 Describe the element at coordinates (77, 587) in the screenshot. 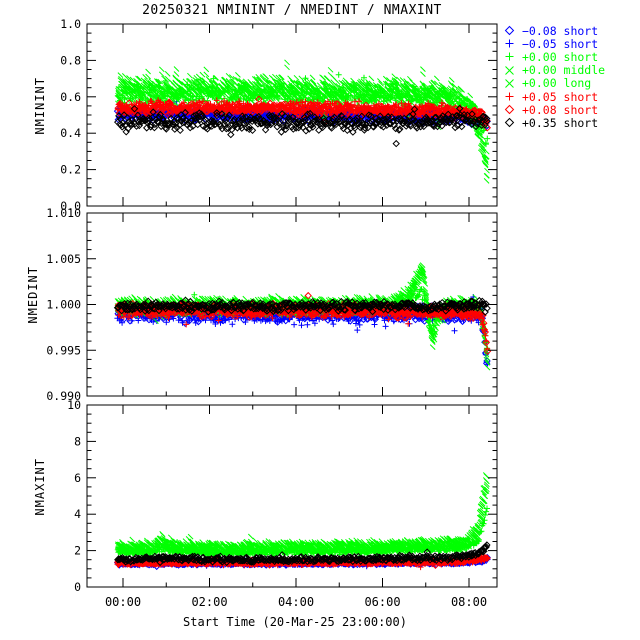

I see `y-tick-label: 0` at that location.